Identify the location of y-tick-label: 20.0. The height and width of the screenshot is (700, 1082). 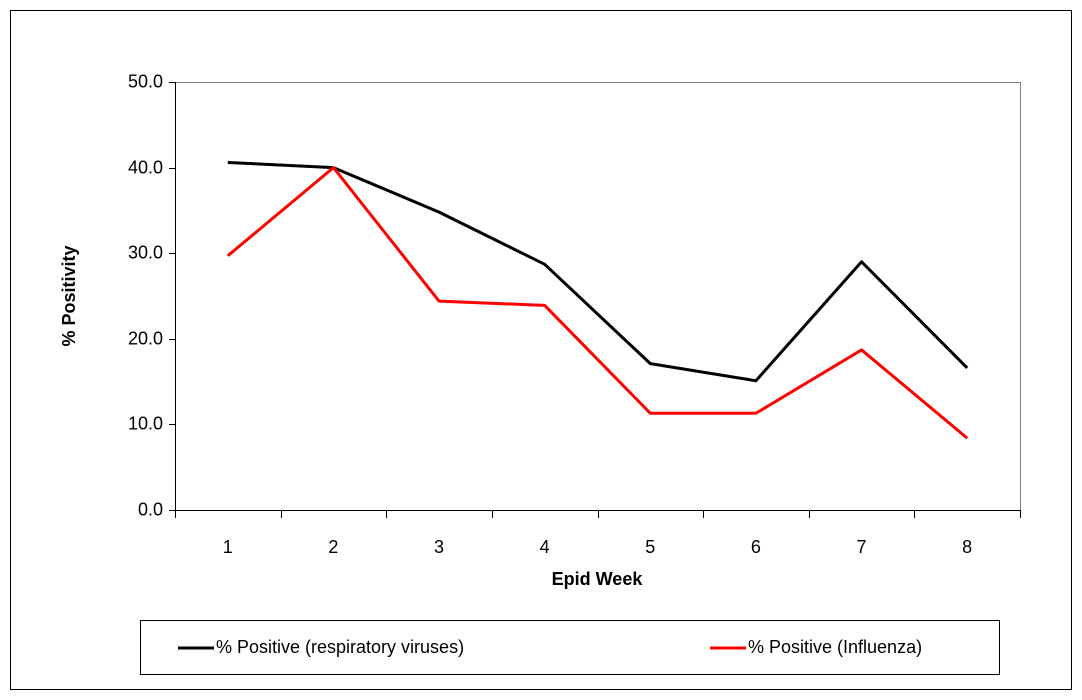
(145, 338).